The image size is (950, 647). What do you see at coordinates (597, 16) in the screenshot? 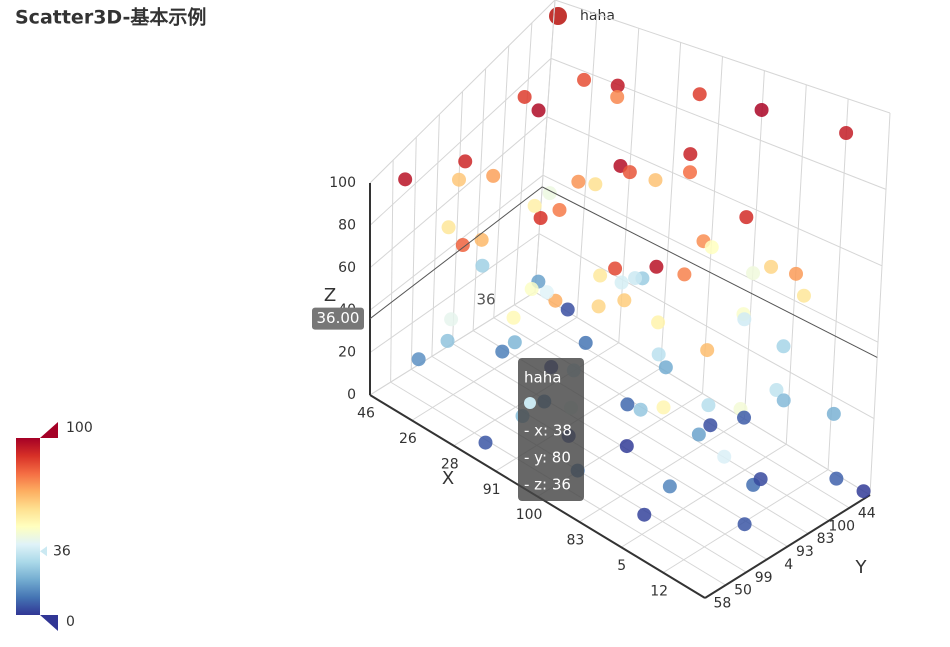
I see `legend-label: haha` at bounding box center [597, 16].